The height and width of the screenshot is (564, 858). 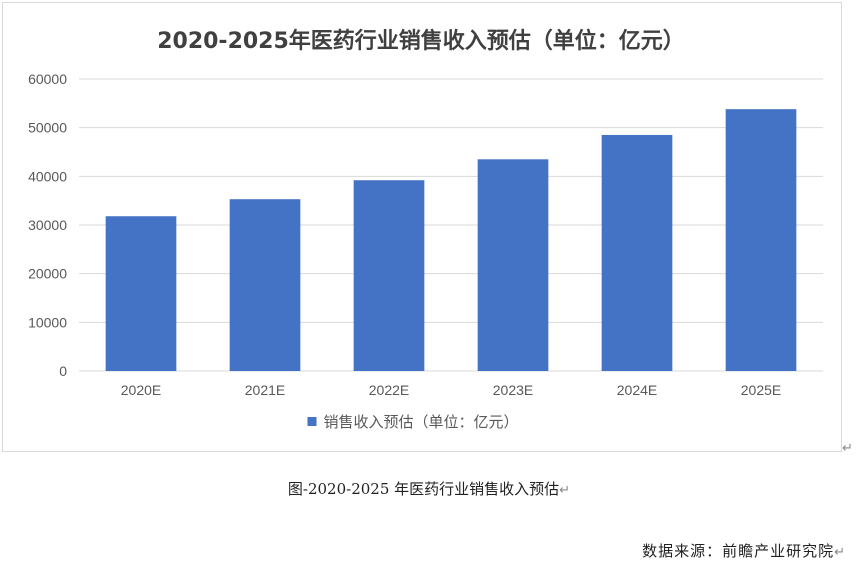 I want to click on x-tick-label: 2024E, so click(x=637, y=390).